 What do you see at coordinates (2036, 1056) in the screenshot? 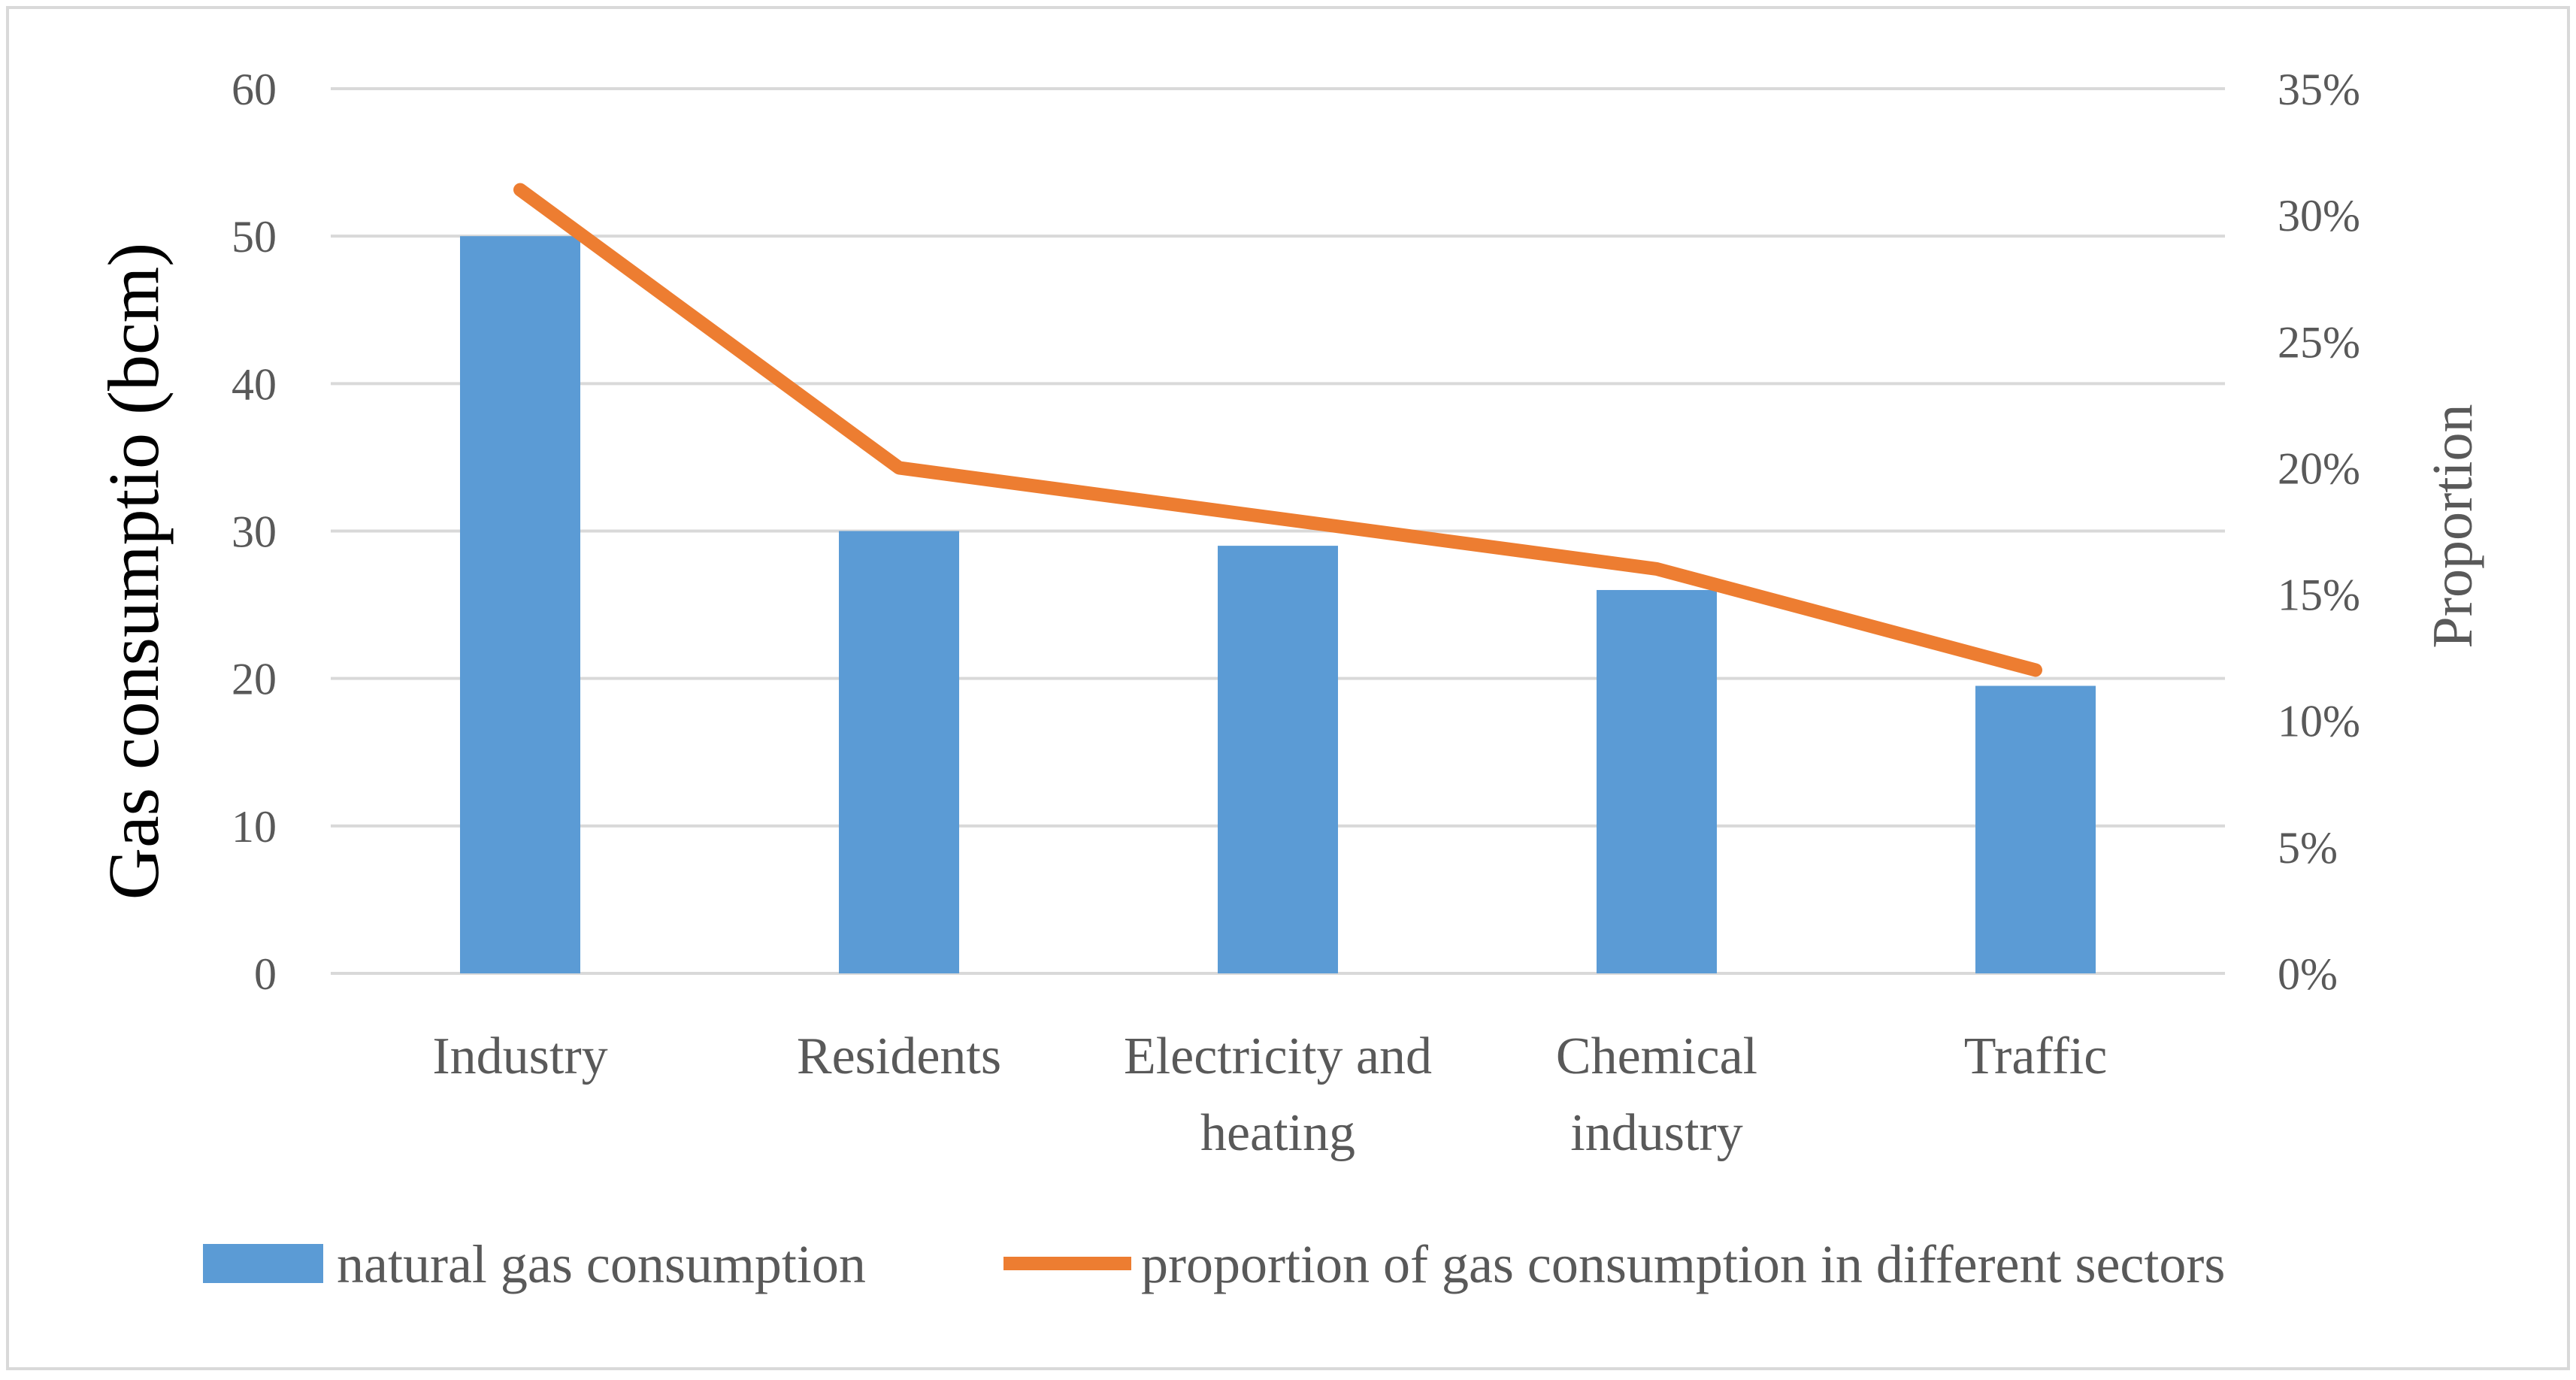
I see `category-label: Traffic` at bounding box center [2036, 1056].